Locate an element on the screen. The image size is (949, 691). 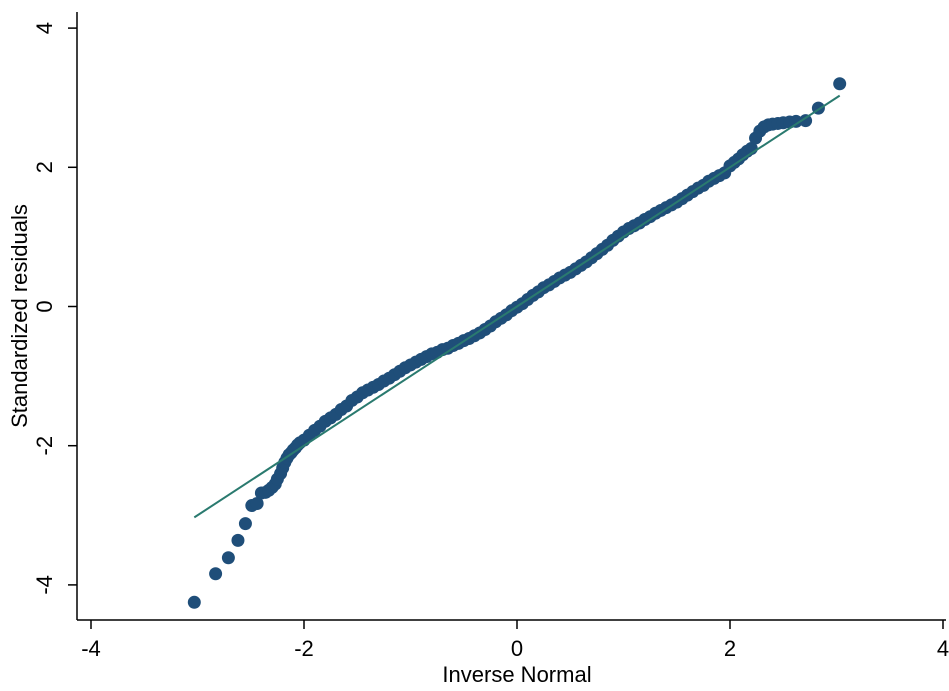
x-tick-label: 0 is located at coordinates (517, 648).